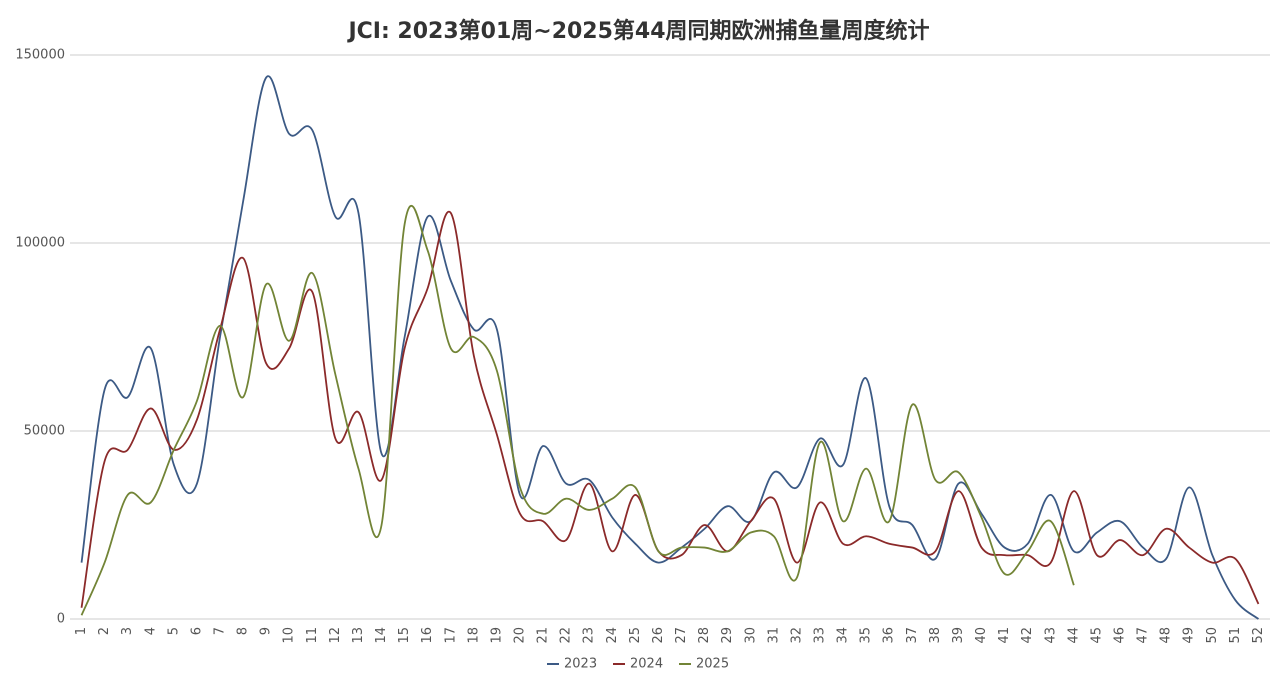 The width and height of the screenshot is (1278, 693). Describe the element at coordinates (681, 635) in the screenshot. I see `x-tick-label: 27` at that location.